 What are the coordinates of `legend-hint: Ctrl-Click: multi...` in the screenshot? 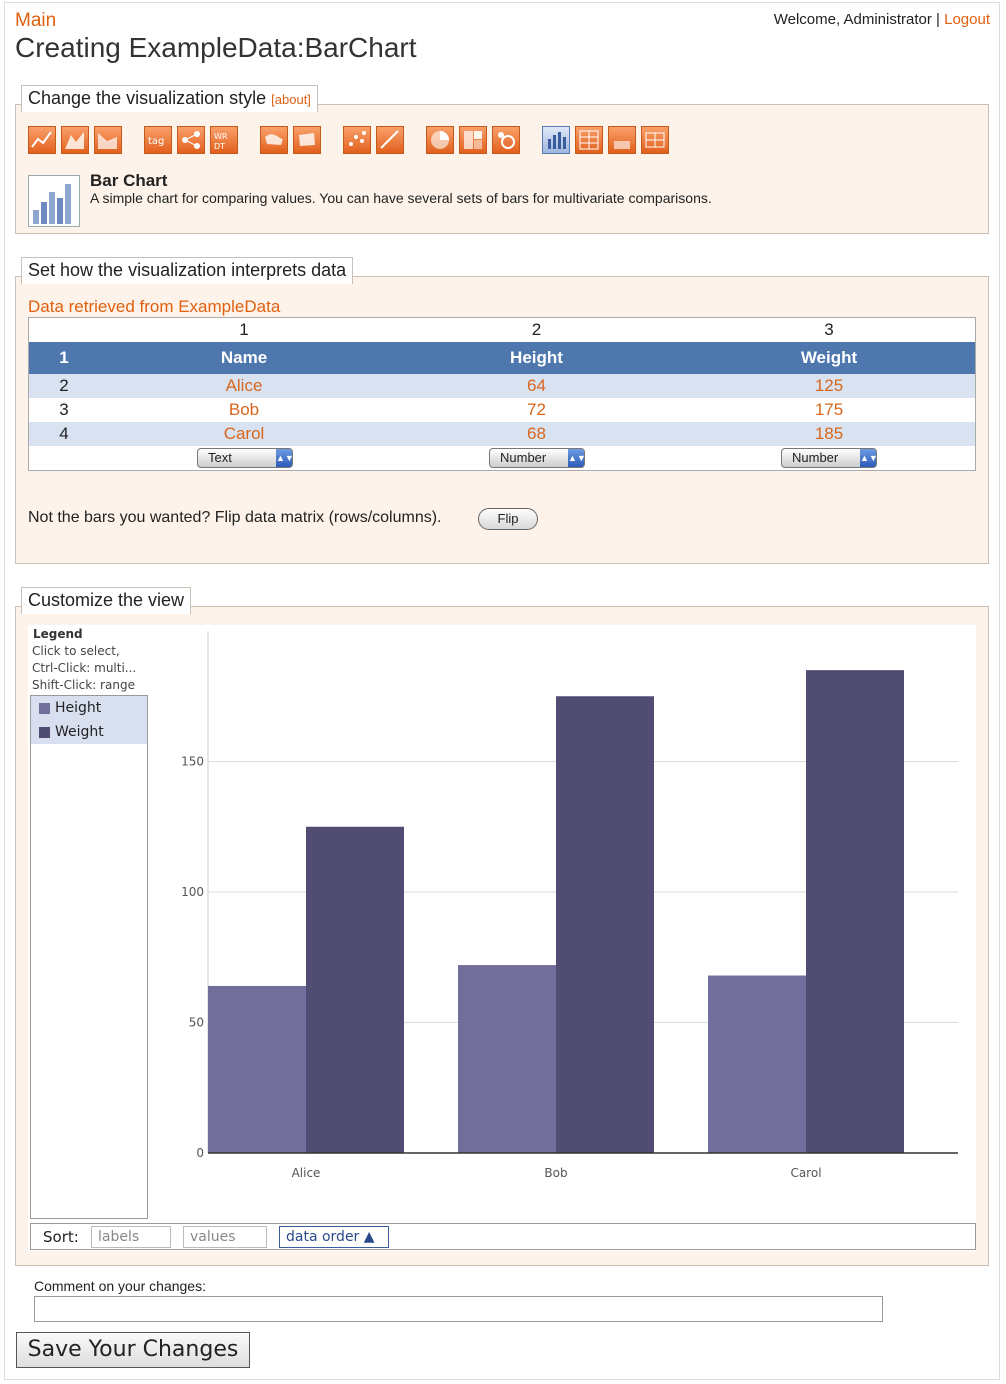 It's located at (84, 668).